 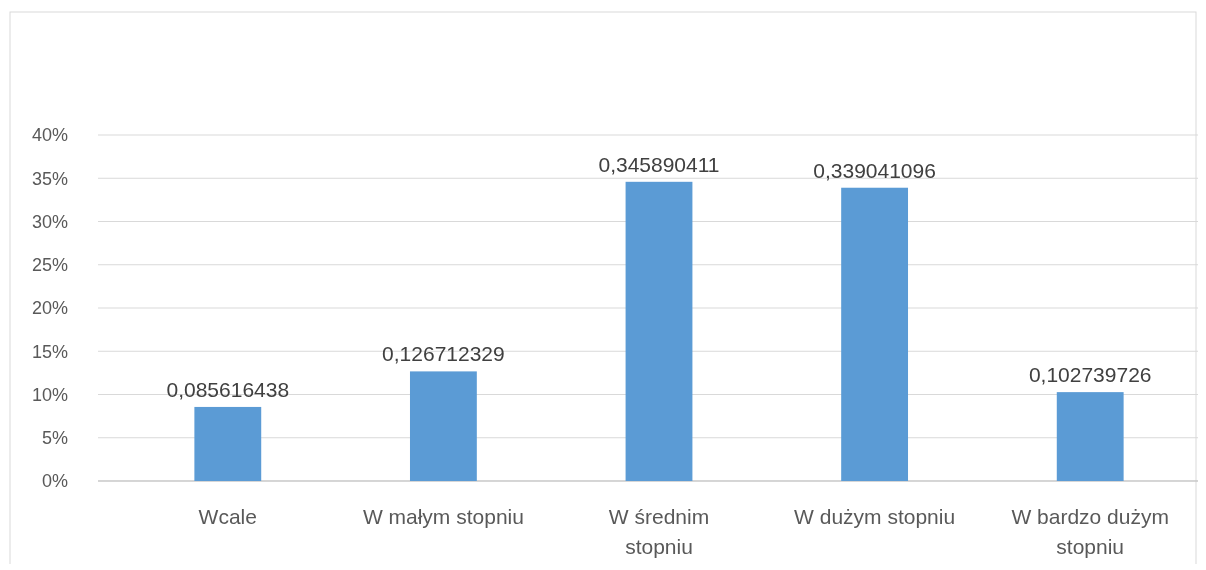 I want to click on x-tick-label: Wcale, so click(x=227, y=516).